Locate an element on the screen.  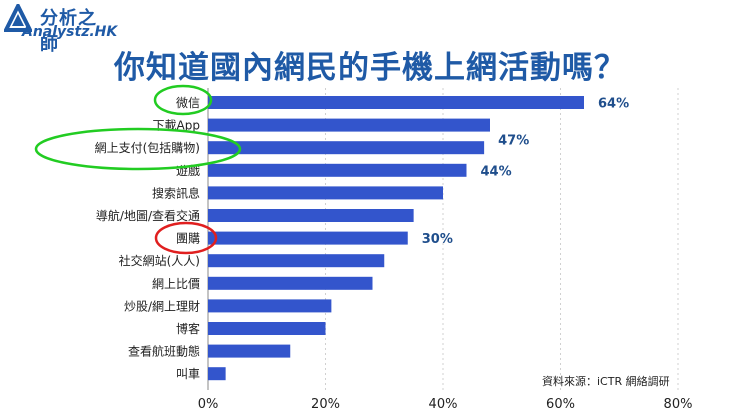
x-tick-label: 40% is located at coordinates (443, 404).